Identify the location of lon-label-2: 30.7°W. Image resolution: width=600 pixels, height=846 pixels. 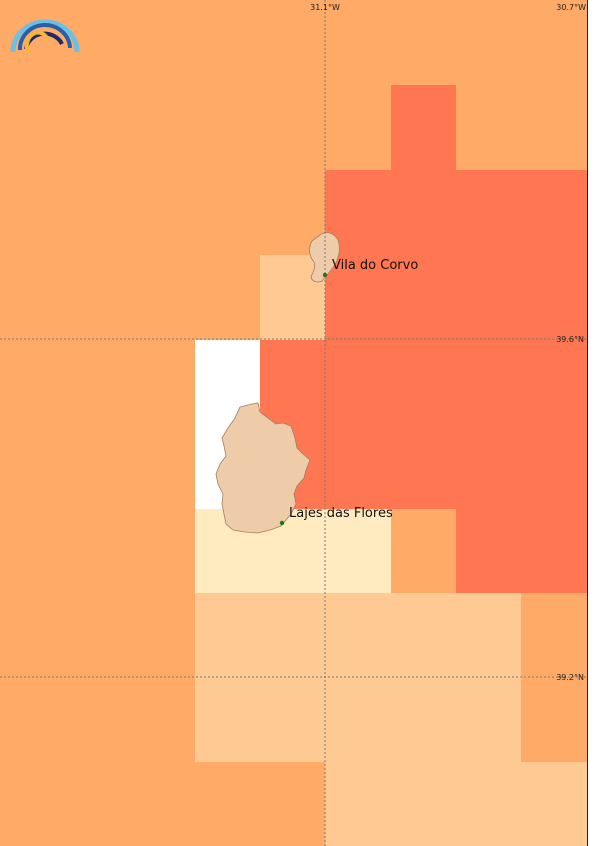
(571, 7).